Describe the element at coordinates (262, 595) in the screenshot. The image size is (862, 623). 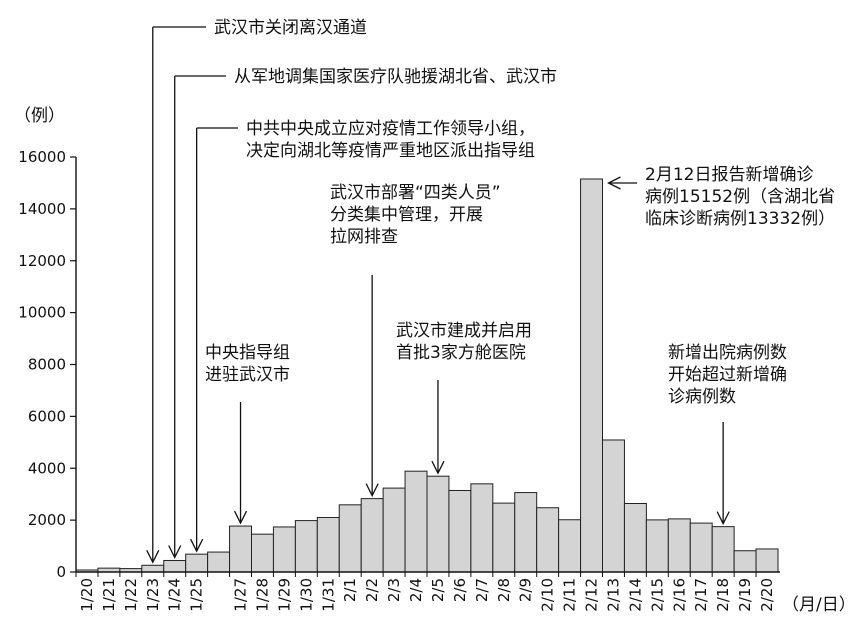
I see `x-tick-label: 1/28` at that location.